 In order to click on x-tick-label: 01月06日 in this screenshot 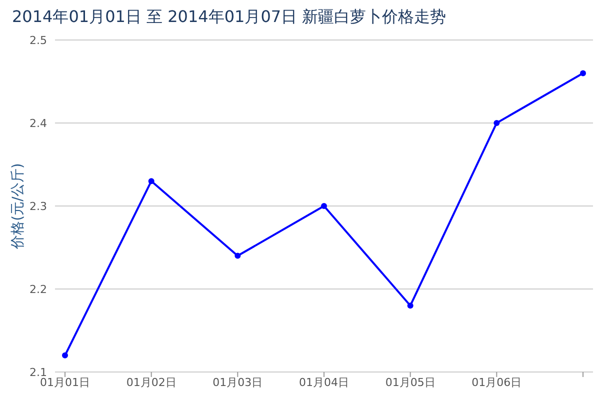, I will do `click(497, 382)`.